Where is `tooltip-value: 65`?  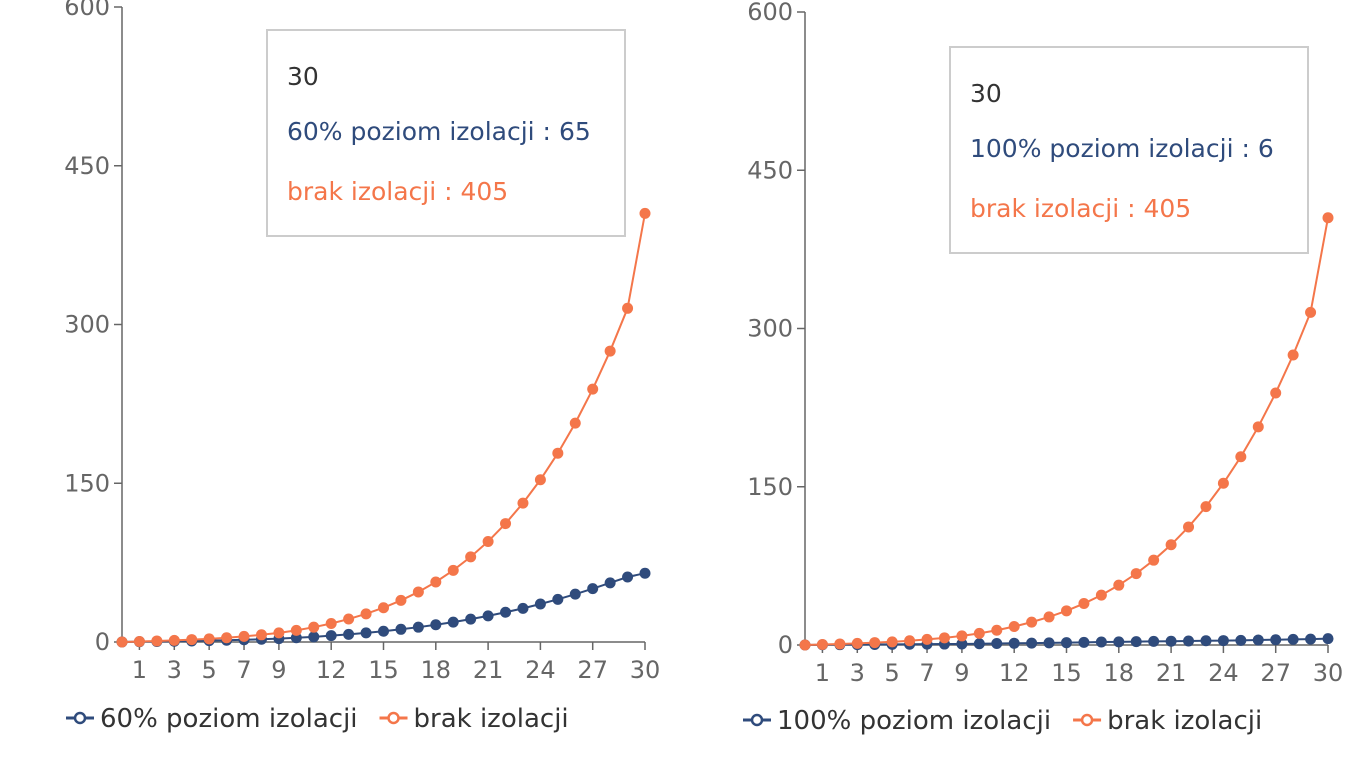
tooltip-value: 65 is located at coordinates (575, 131).